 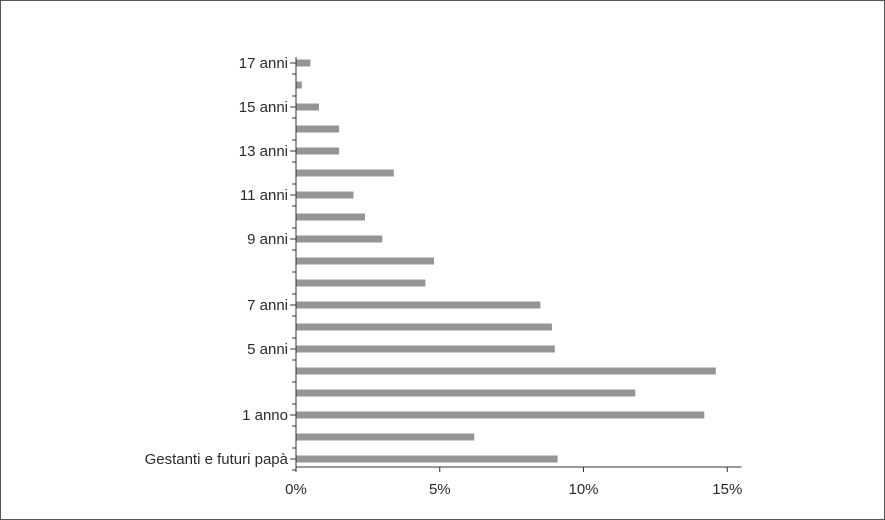 I want to click on y-tick-label: 11 anni, so click(x=264, y=195).